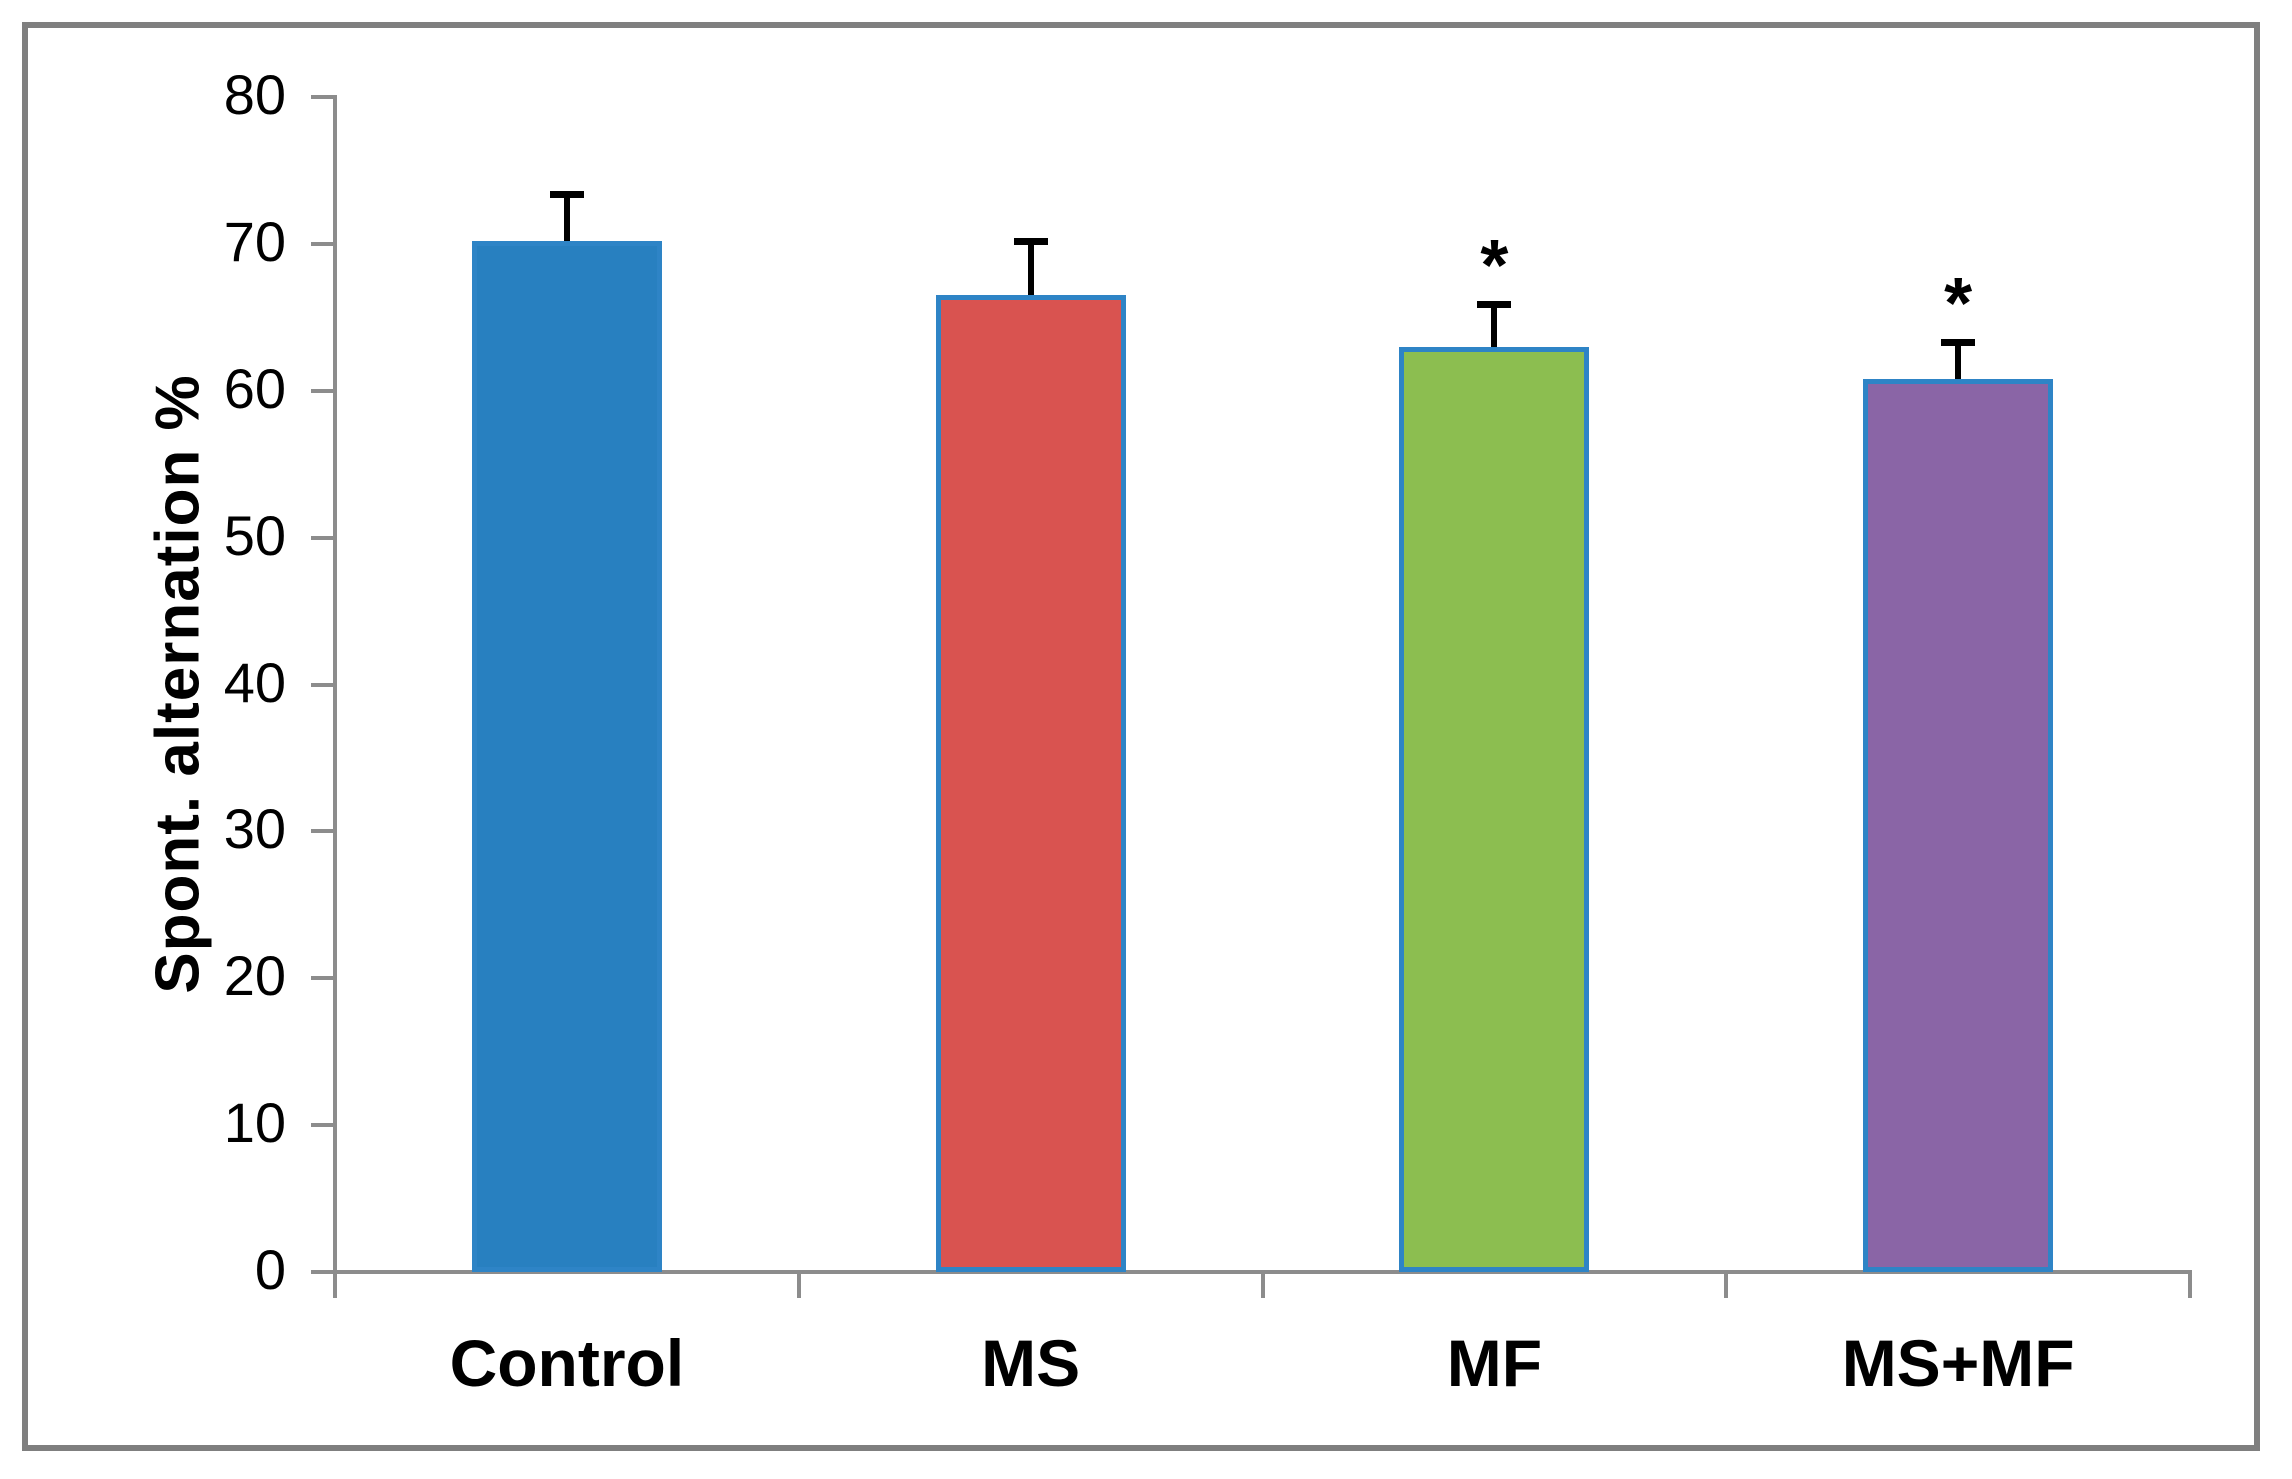 The image size is (2292, 1479). I want to click on y-tick-label: 80, so click(254, 94).